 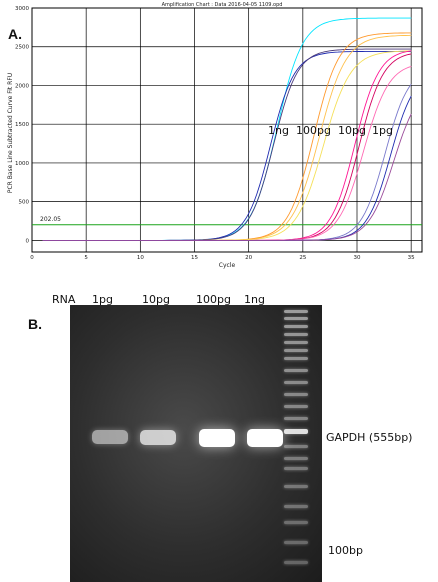 What do you see at coordinates (156, 299) in the screenshot?
I see `lane-header-10pg: 10pg` at bounding box center [156, 299].